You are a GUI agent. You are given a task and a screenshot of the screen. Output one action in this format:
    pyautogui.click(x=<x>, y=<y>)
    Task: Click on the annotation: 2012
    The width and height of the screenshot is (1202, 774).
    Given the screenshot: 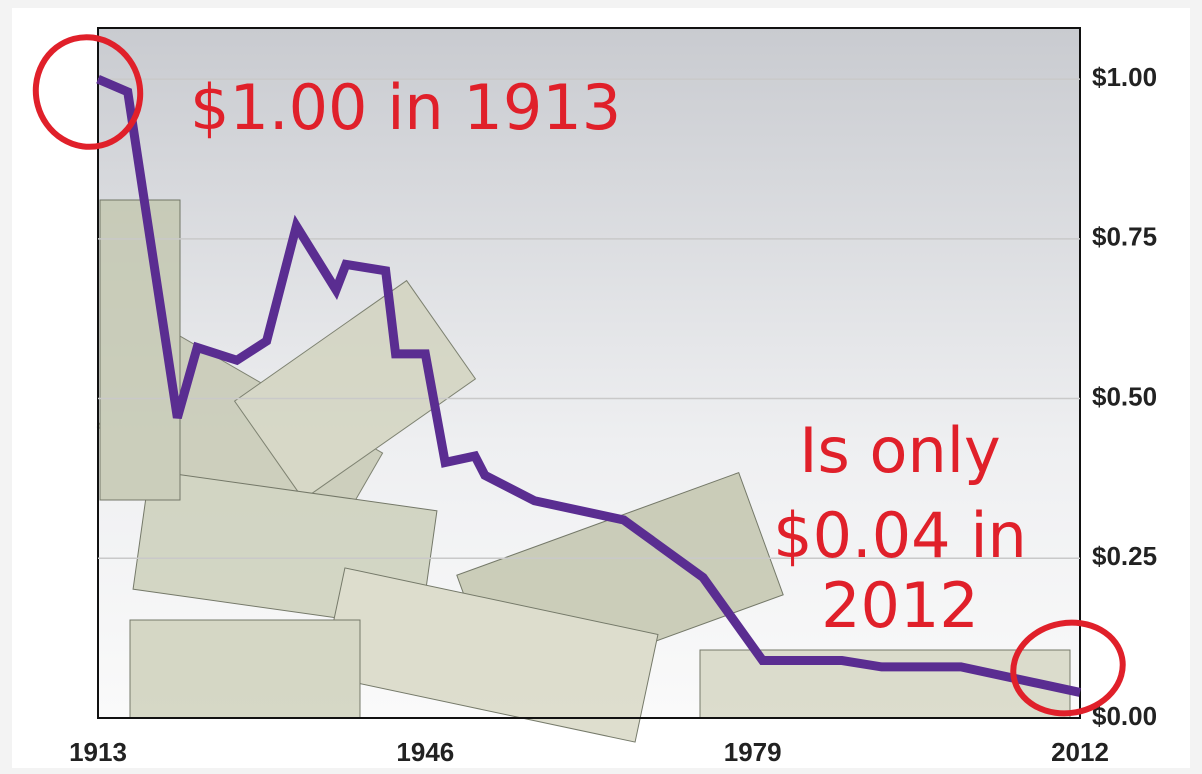 What is the action you would take?
    pyautogui.click(x=900, y=605)
    